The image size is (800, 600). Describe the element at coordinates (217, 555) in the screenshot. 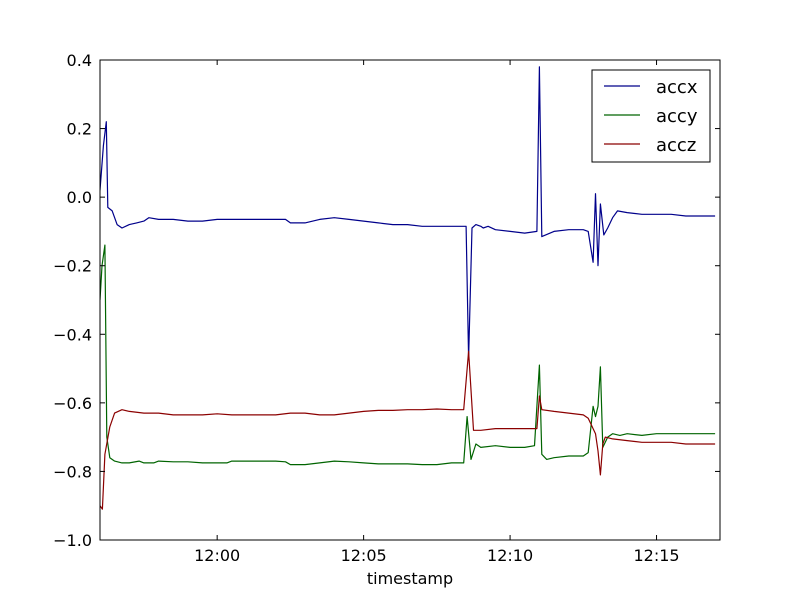

I see `x-tick-label: 12:00` at that location.